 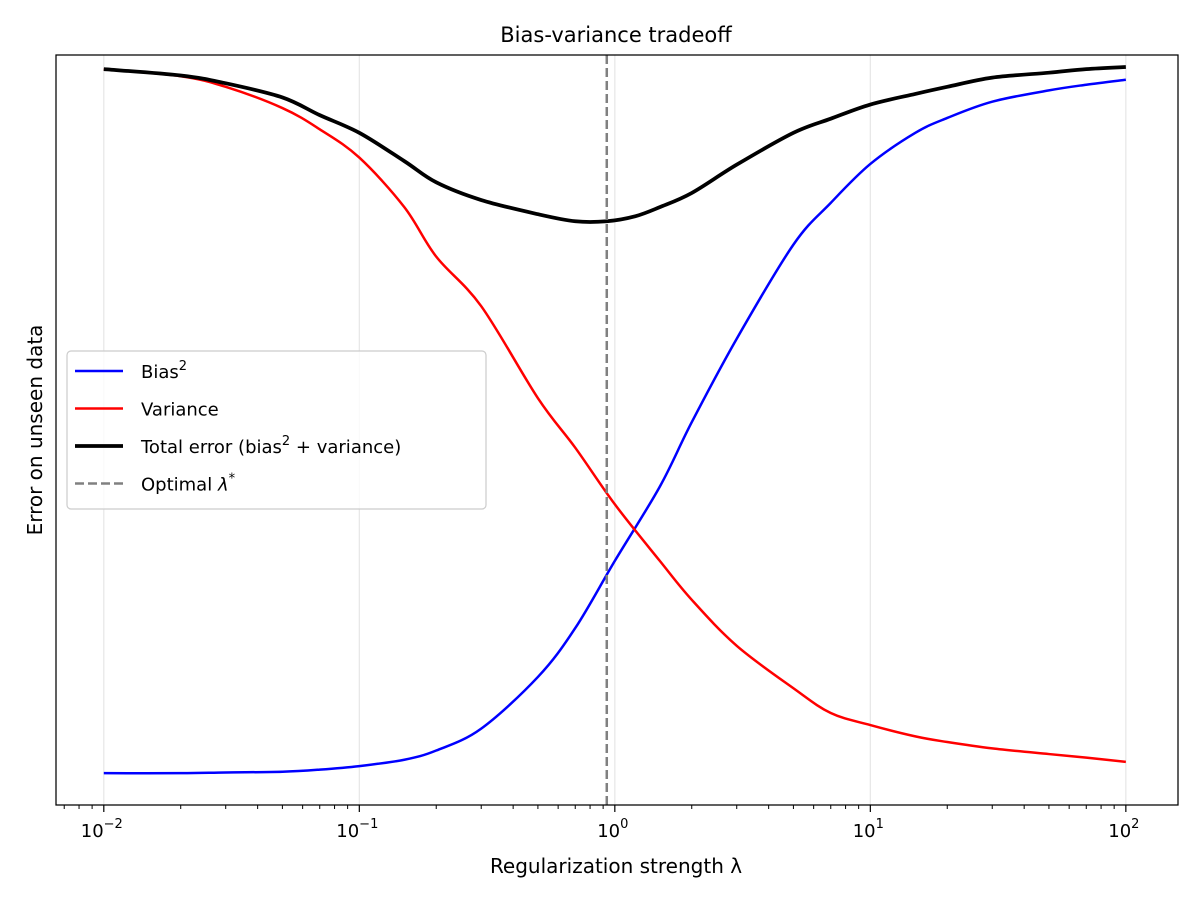 I want to click on x-tick-label-0: 10⁻², so click(x=102, y=829).